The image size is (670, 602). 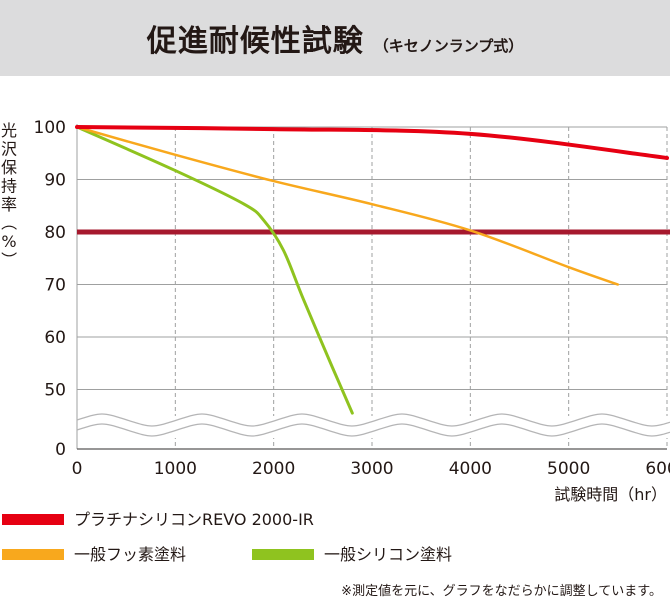 What do you see at coordinates (8, 241) in the screenshot?
I see `y-axis-label-char: %` at bounding box center [8, 241].